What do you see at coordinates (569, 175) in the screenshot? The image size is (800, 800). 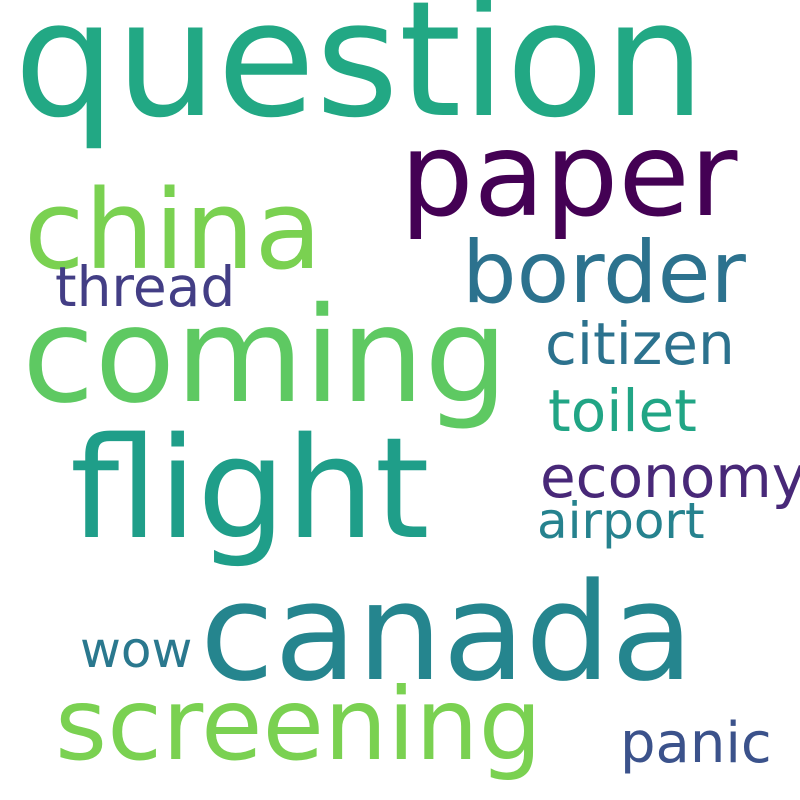 I see `word-paper: paper` at bounding box center [569, 175].